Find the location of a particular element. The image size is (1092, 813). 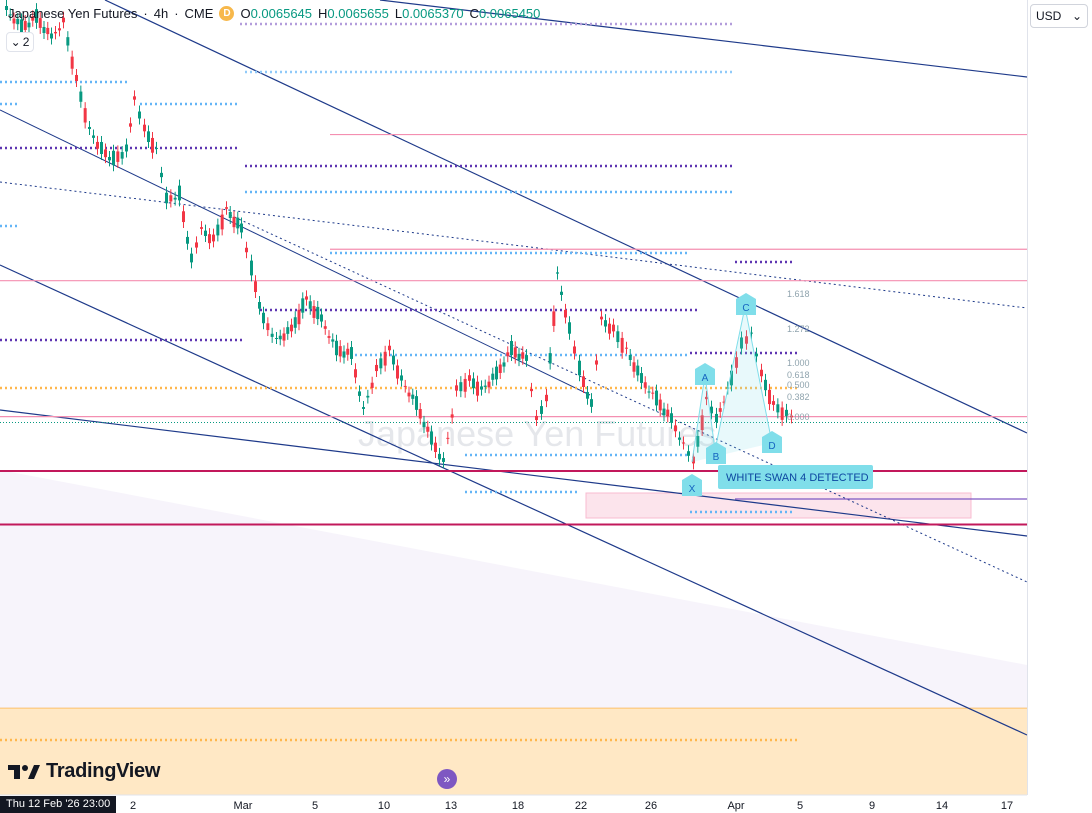

pattern-alert-text: WHITE SWAN 4 DETECTED is located at coordinates (797, 478).